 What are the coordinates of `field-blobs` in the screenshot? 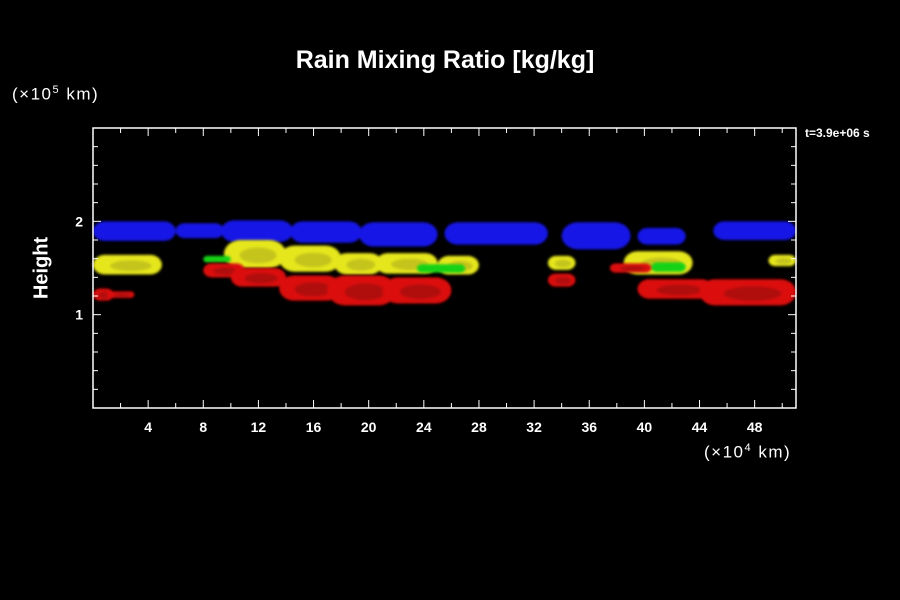 It's located at (444, 263).